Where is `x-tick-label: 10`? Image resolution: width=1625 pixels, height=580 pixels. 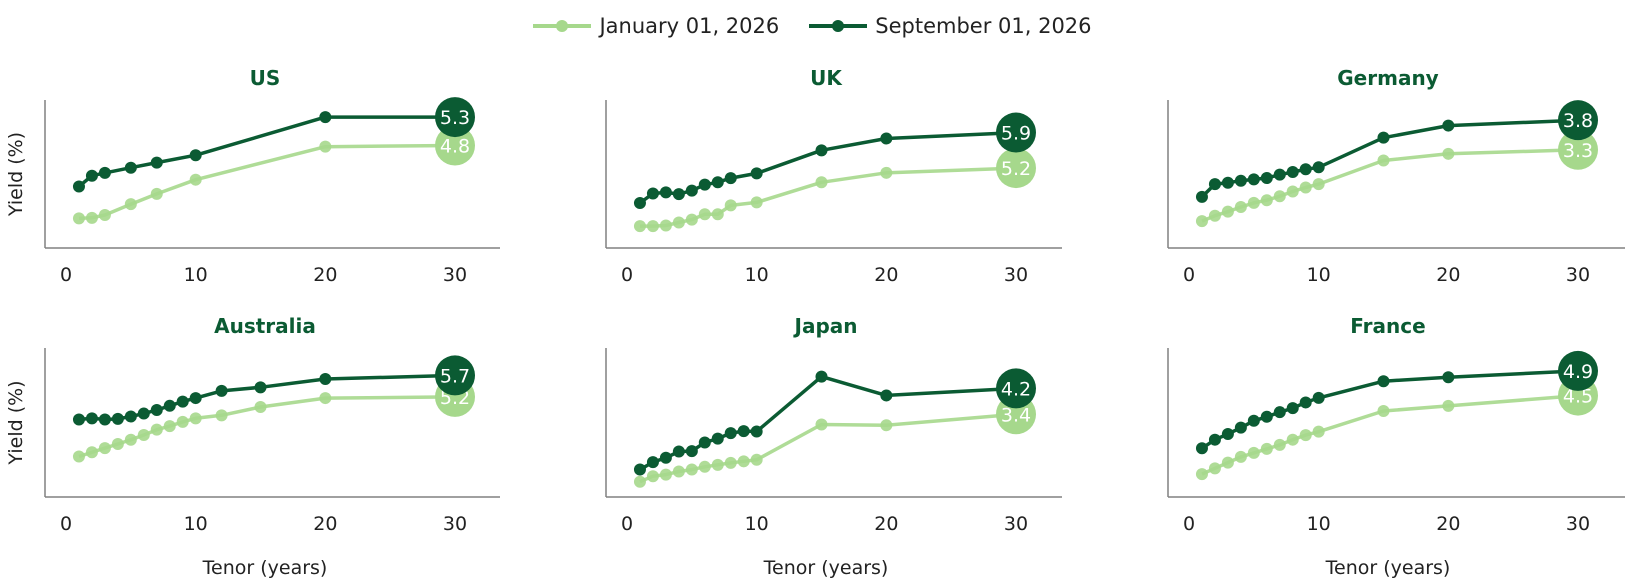 x-tick-label: 10 is located at coordinates (757, 524).